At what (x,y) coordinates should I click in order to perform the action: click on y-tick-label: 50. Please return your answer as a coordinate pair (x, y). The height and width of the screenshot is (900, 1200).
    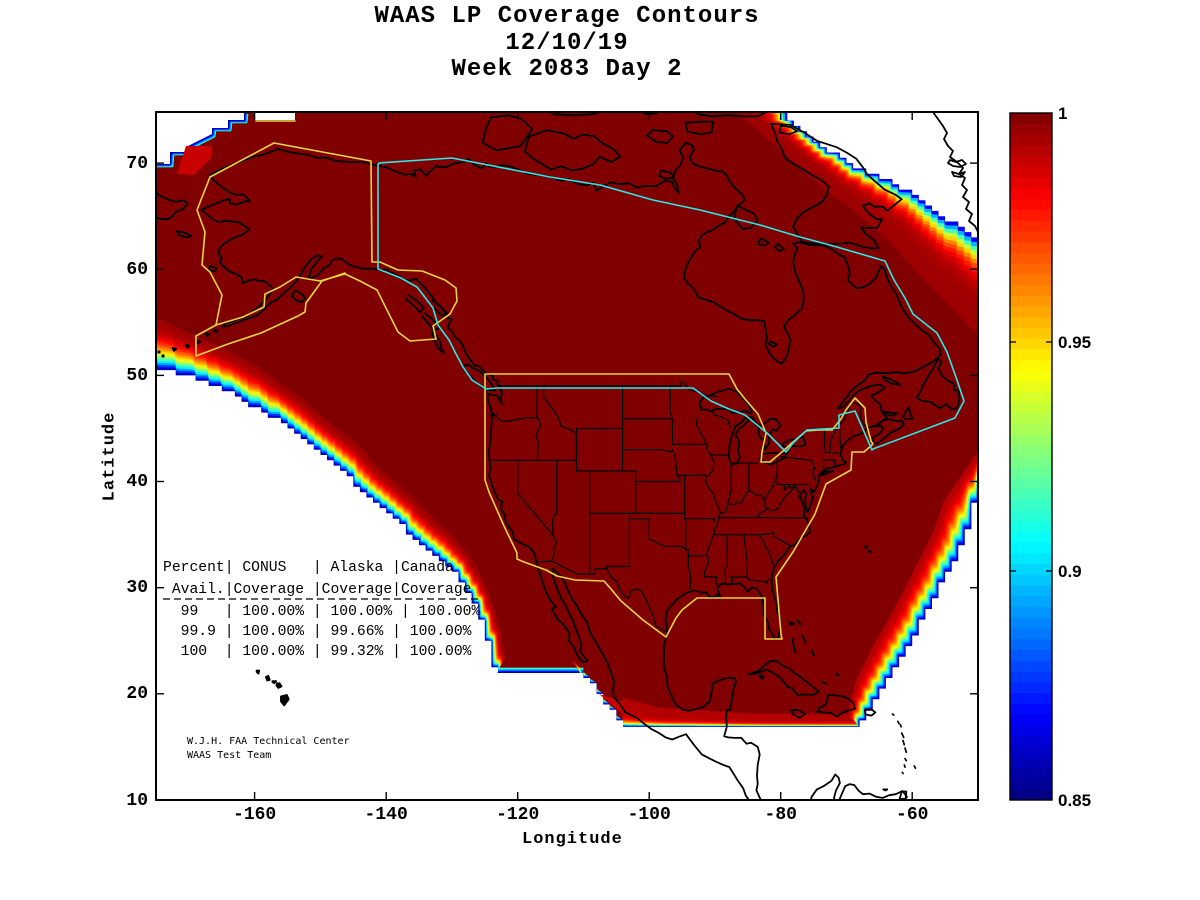
    Looking at the image, I should click on (137, 375).